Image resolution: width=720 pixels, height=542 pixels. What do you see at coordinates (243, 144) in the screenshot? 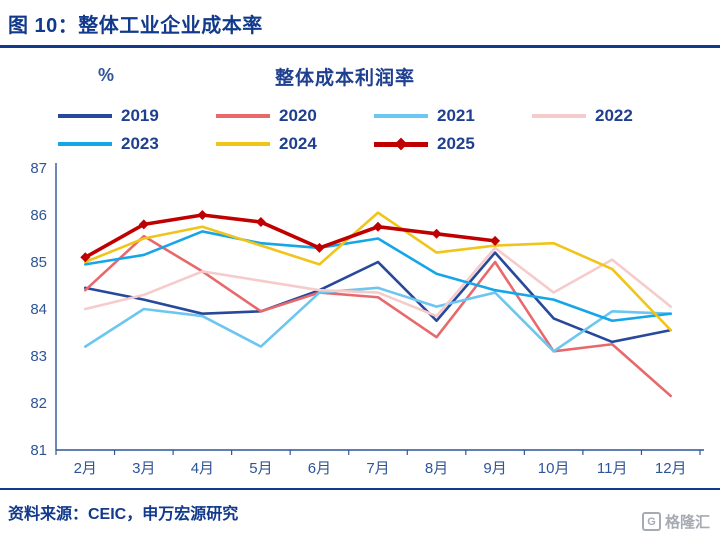
I see `legend-swatch-2024` at bounding box center [243, 144].